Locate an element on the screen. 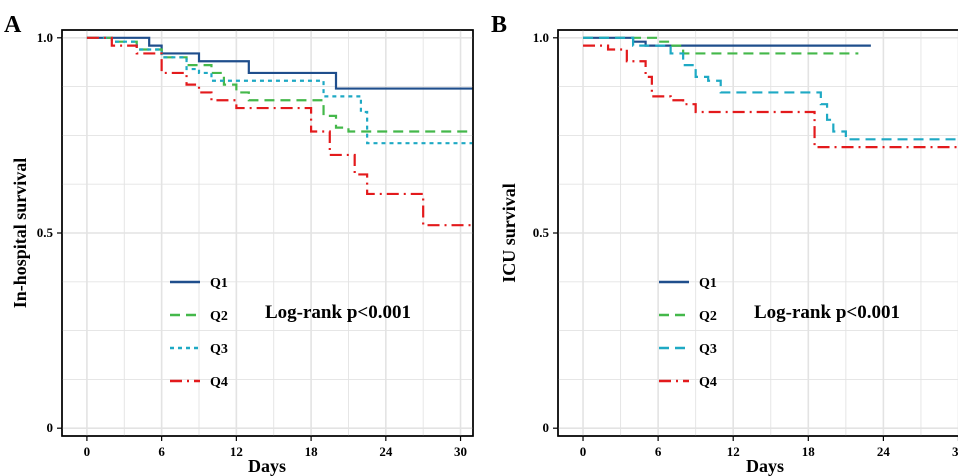  series-line-q4 is located at coordinates (770, 96).